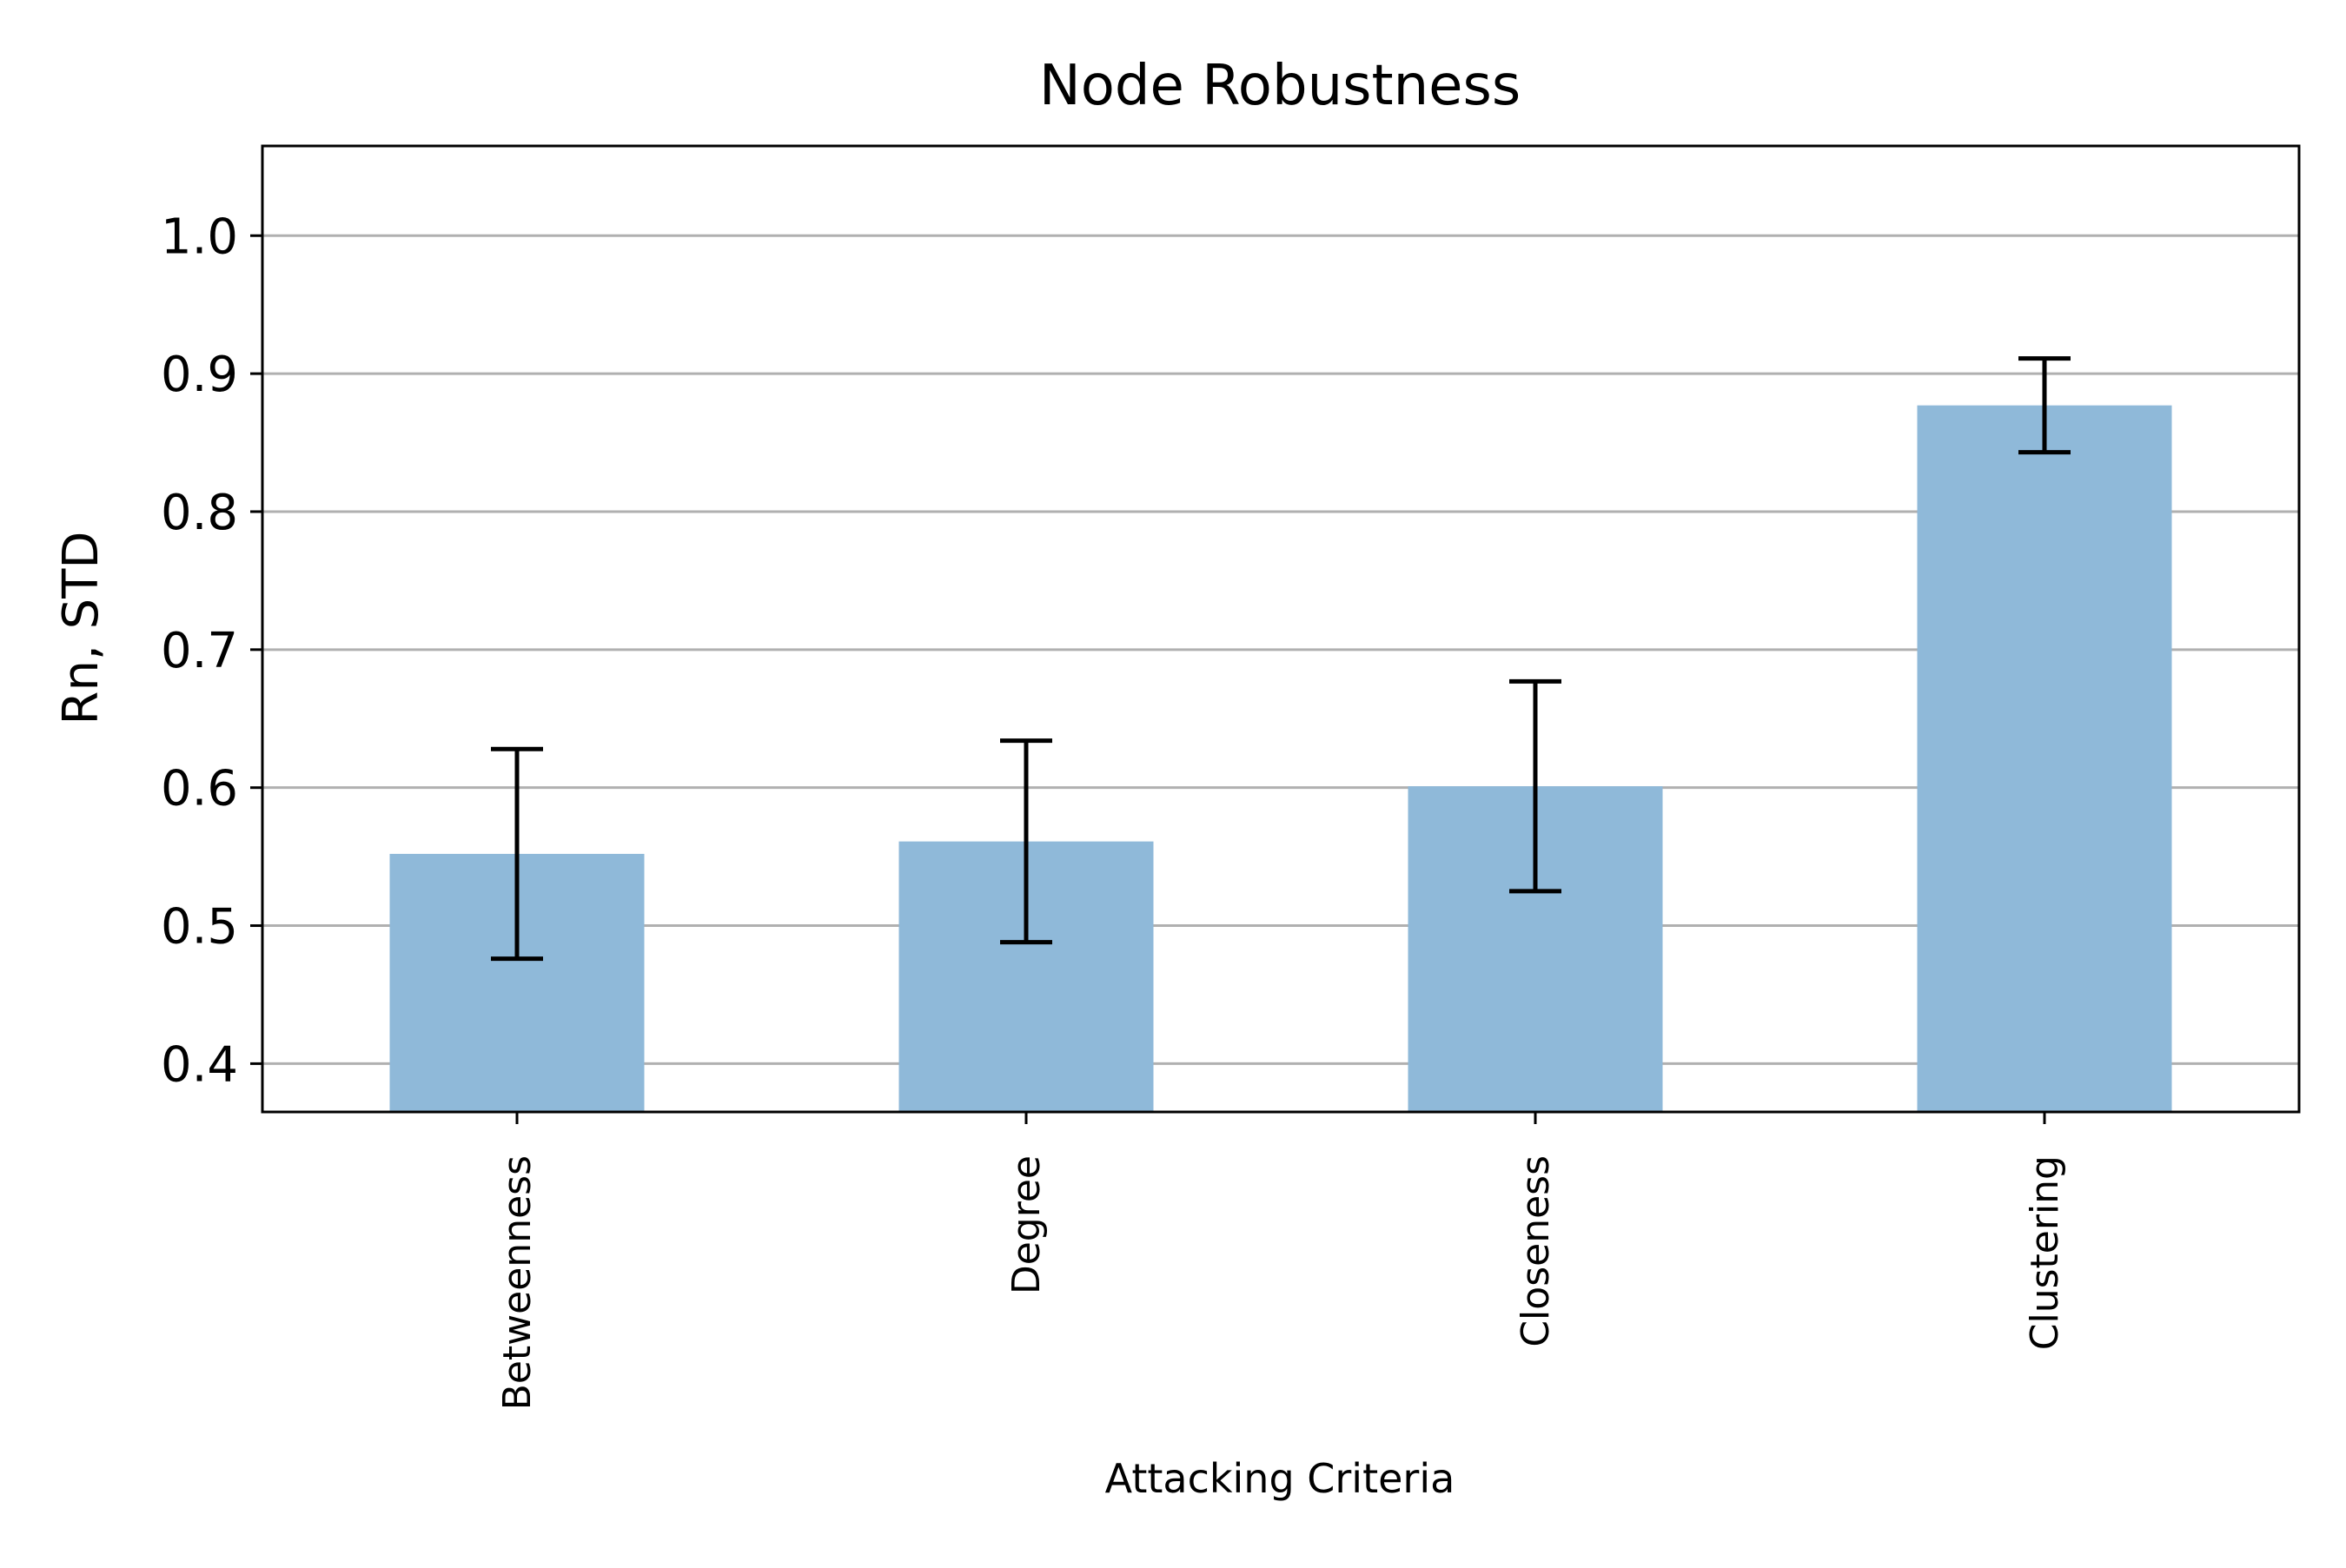 This screenshot has height=1568, width=2346. What do you see at coordinates (1280, 1478) in the screenshot?
I see `x-axis-label: Attacking Criteria` at bounding box center [1280, 1478].